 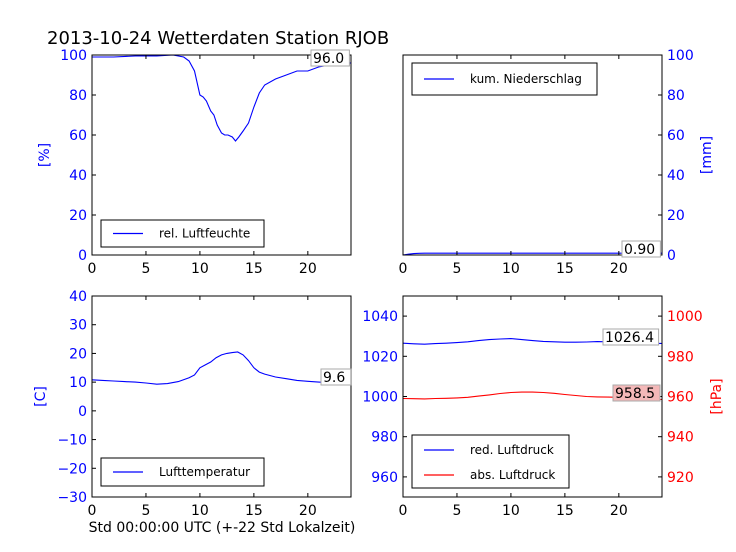 I want to click on y-axis-label: [C], so click(x=41, y=396).